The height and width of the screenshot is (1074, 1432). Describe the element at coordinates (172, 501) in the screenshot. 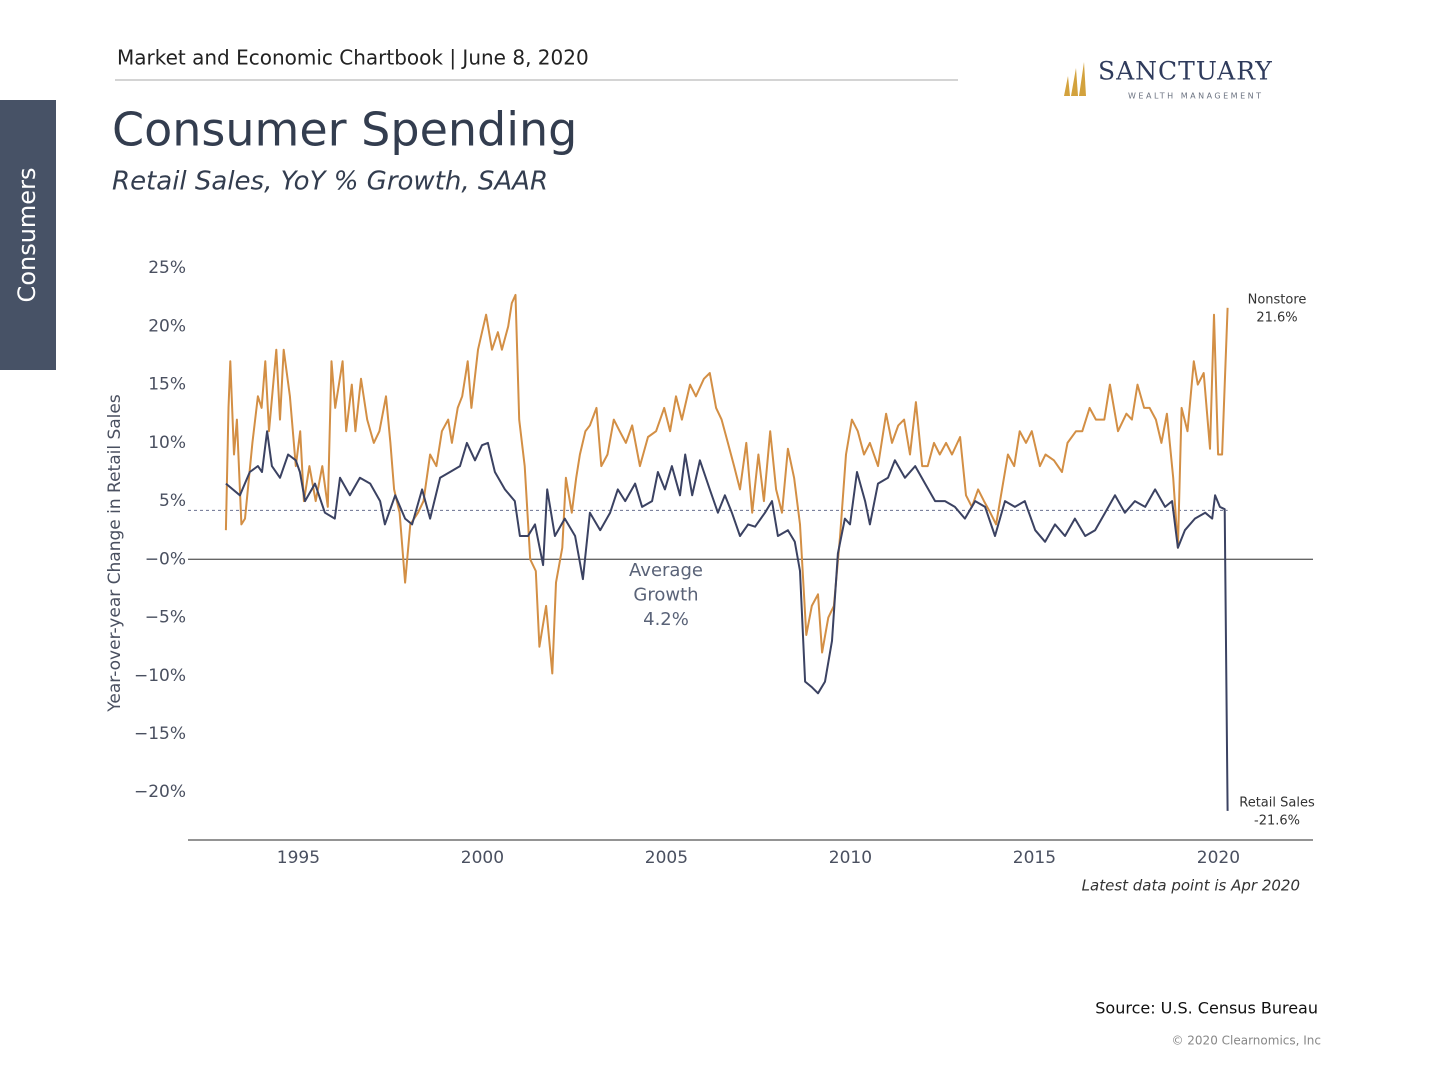

I see `y-tick-label: 5%` at that location.